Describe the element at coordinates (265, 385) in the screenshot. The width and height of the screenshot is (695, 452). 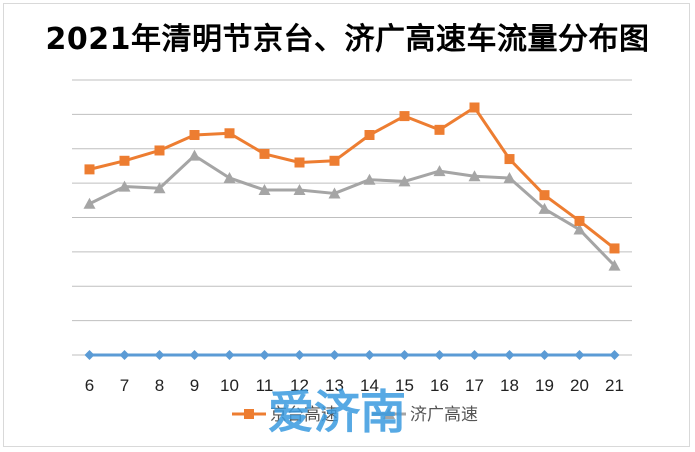
I see `x-tick-label: 11` at that location.